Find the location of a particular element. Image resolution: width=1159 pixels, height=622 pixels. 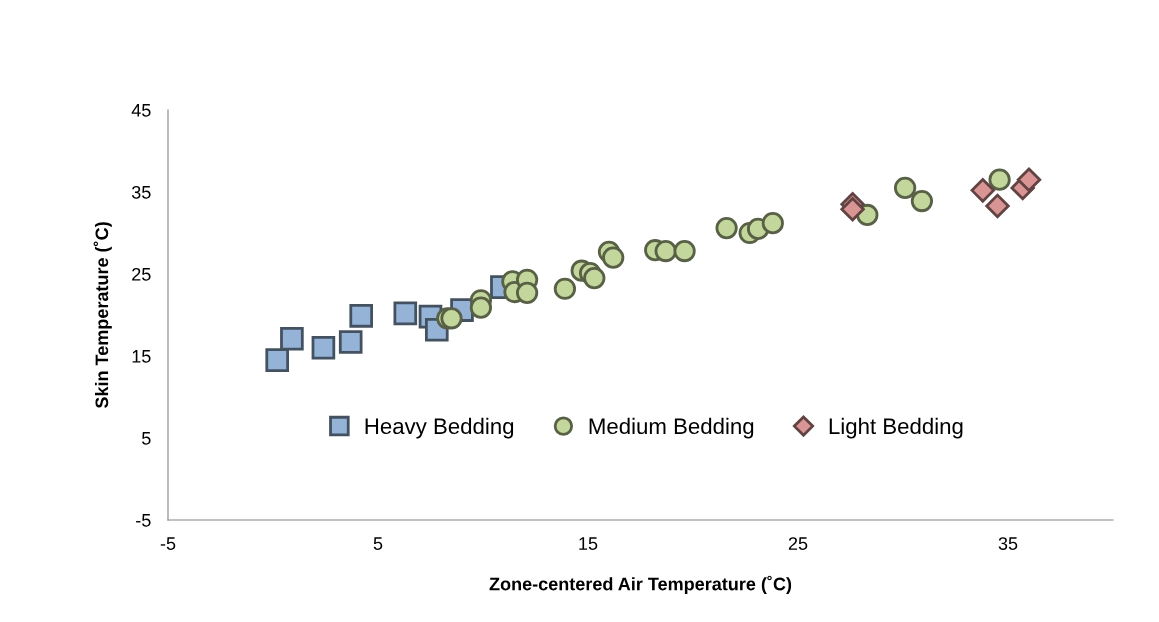

x-tick-label: 35 is located at coordinates (1008, 543).